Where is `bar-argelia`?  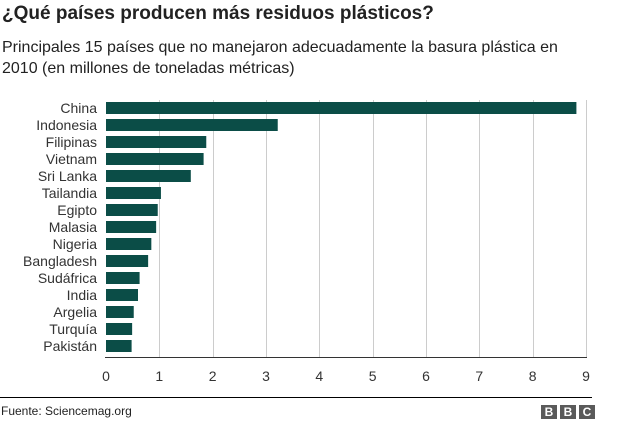
bar-argelia is located at coordinates (120, 312).